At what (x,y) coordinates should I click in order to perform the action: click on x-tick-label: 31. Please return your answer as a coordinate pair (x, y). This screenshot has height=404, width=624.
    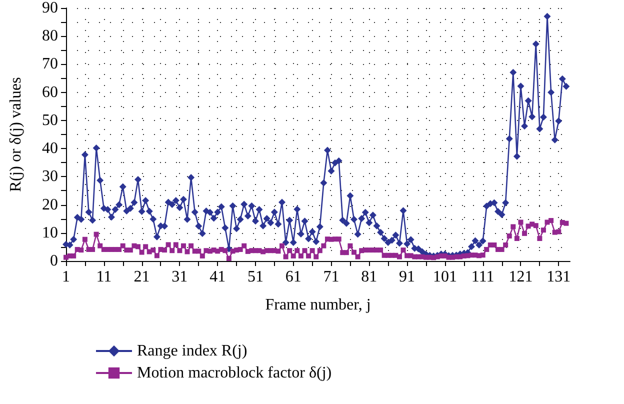
    Looking at the image, I should click on (180, 277).